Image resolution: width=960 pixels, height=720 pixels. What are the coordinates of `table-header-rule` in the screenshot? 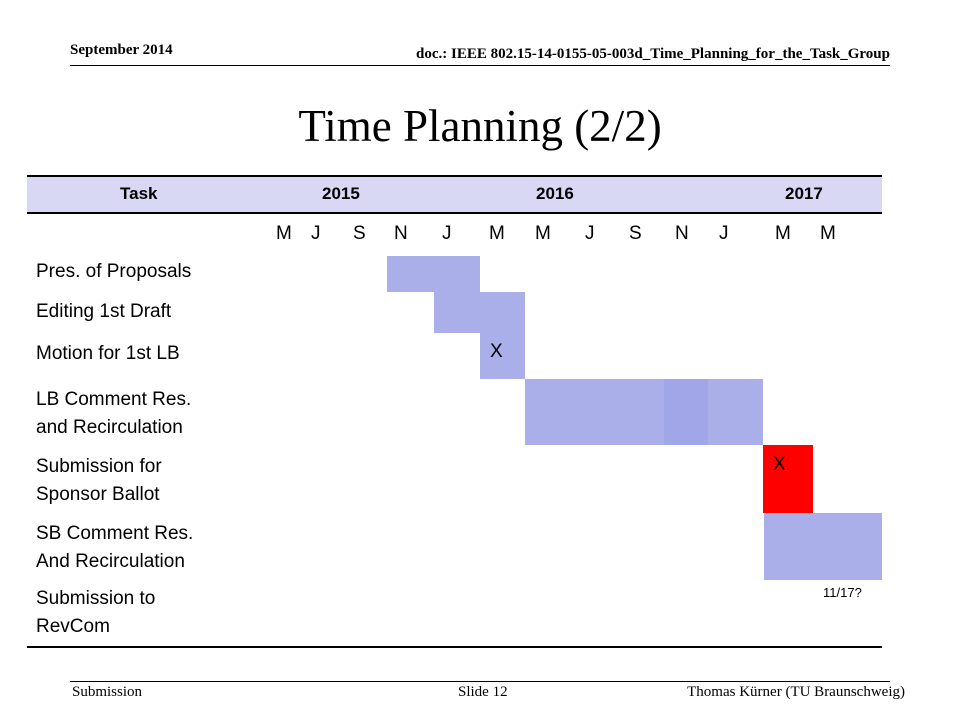 It's located at (454, 213).